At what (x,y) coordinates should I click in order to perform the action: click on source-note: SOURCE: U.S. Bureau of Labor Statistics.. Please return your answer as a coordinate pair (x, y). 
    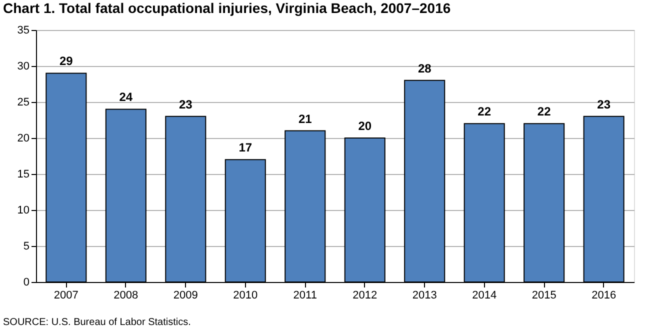
    Looking at the image, I should click on (97, 322).